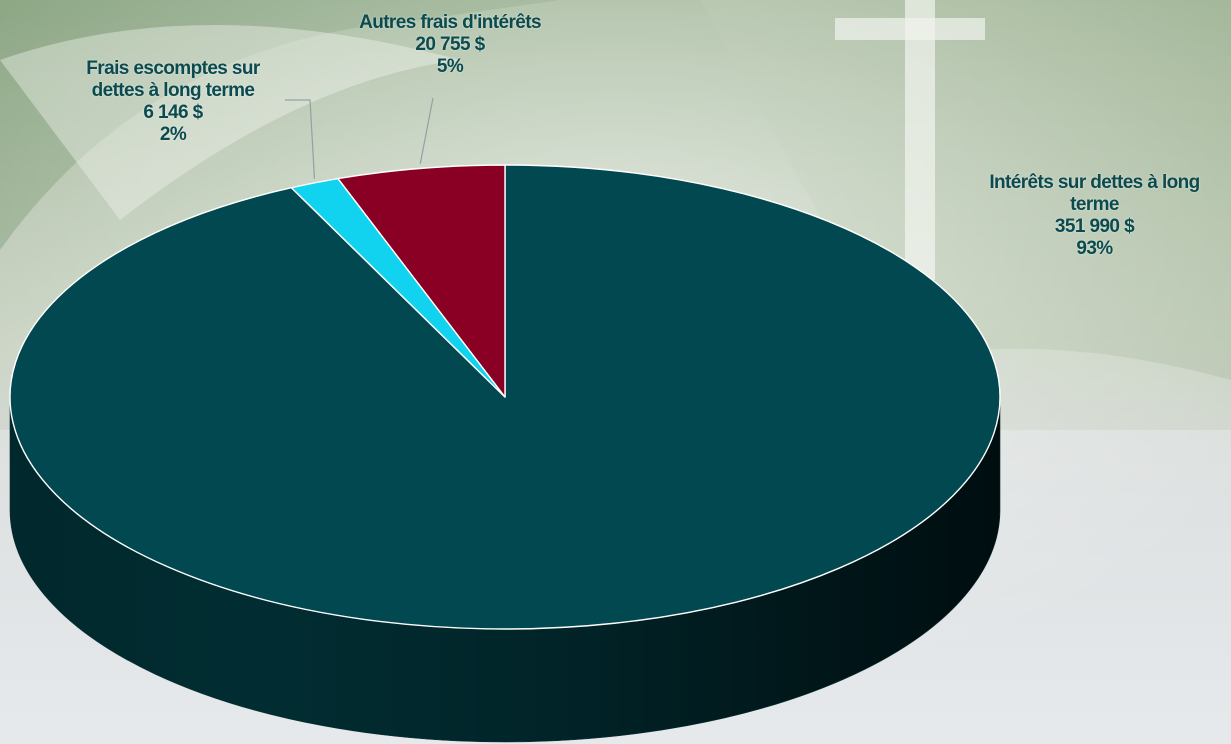 The image size is (1231, 744). What do you see at coordinates (450, 22) in the screenshot?
I see `label-name-line: Autres frais d'intérêts` at bounding box center [450, 22].